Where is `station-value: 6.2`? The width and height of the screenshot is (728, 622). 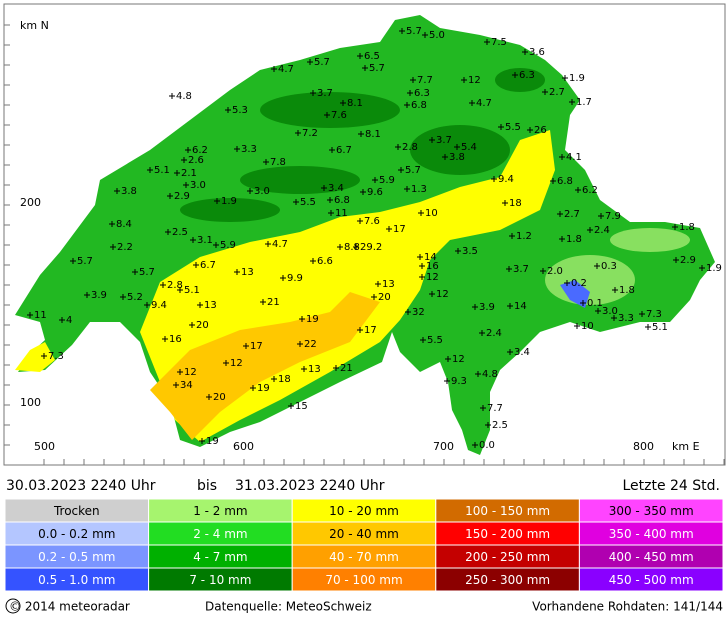 station-value: 6.2 is located at coordinates (200, 150).